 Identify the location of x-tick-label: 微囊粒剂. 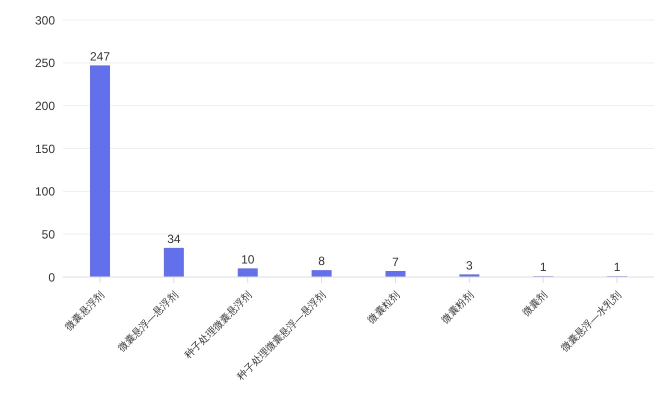
(383, 307).